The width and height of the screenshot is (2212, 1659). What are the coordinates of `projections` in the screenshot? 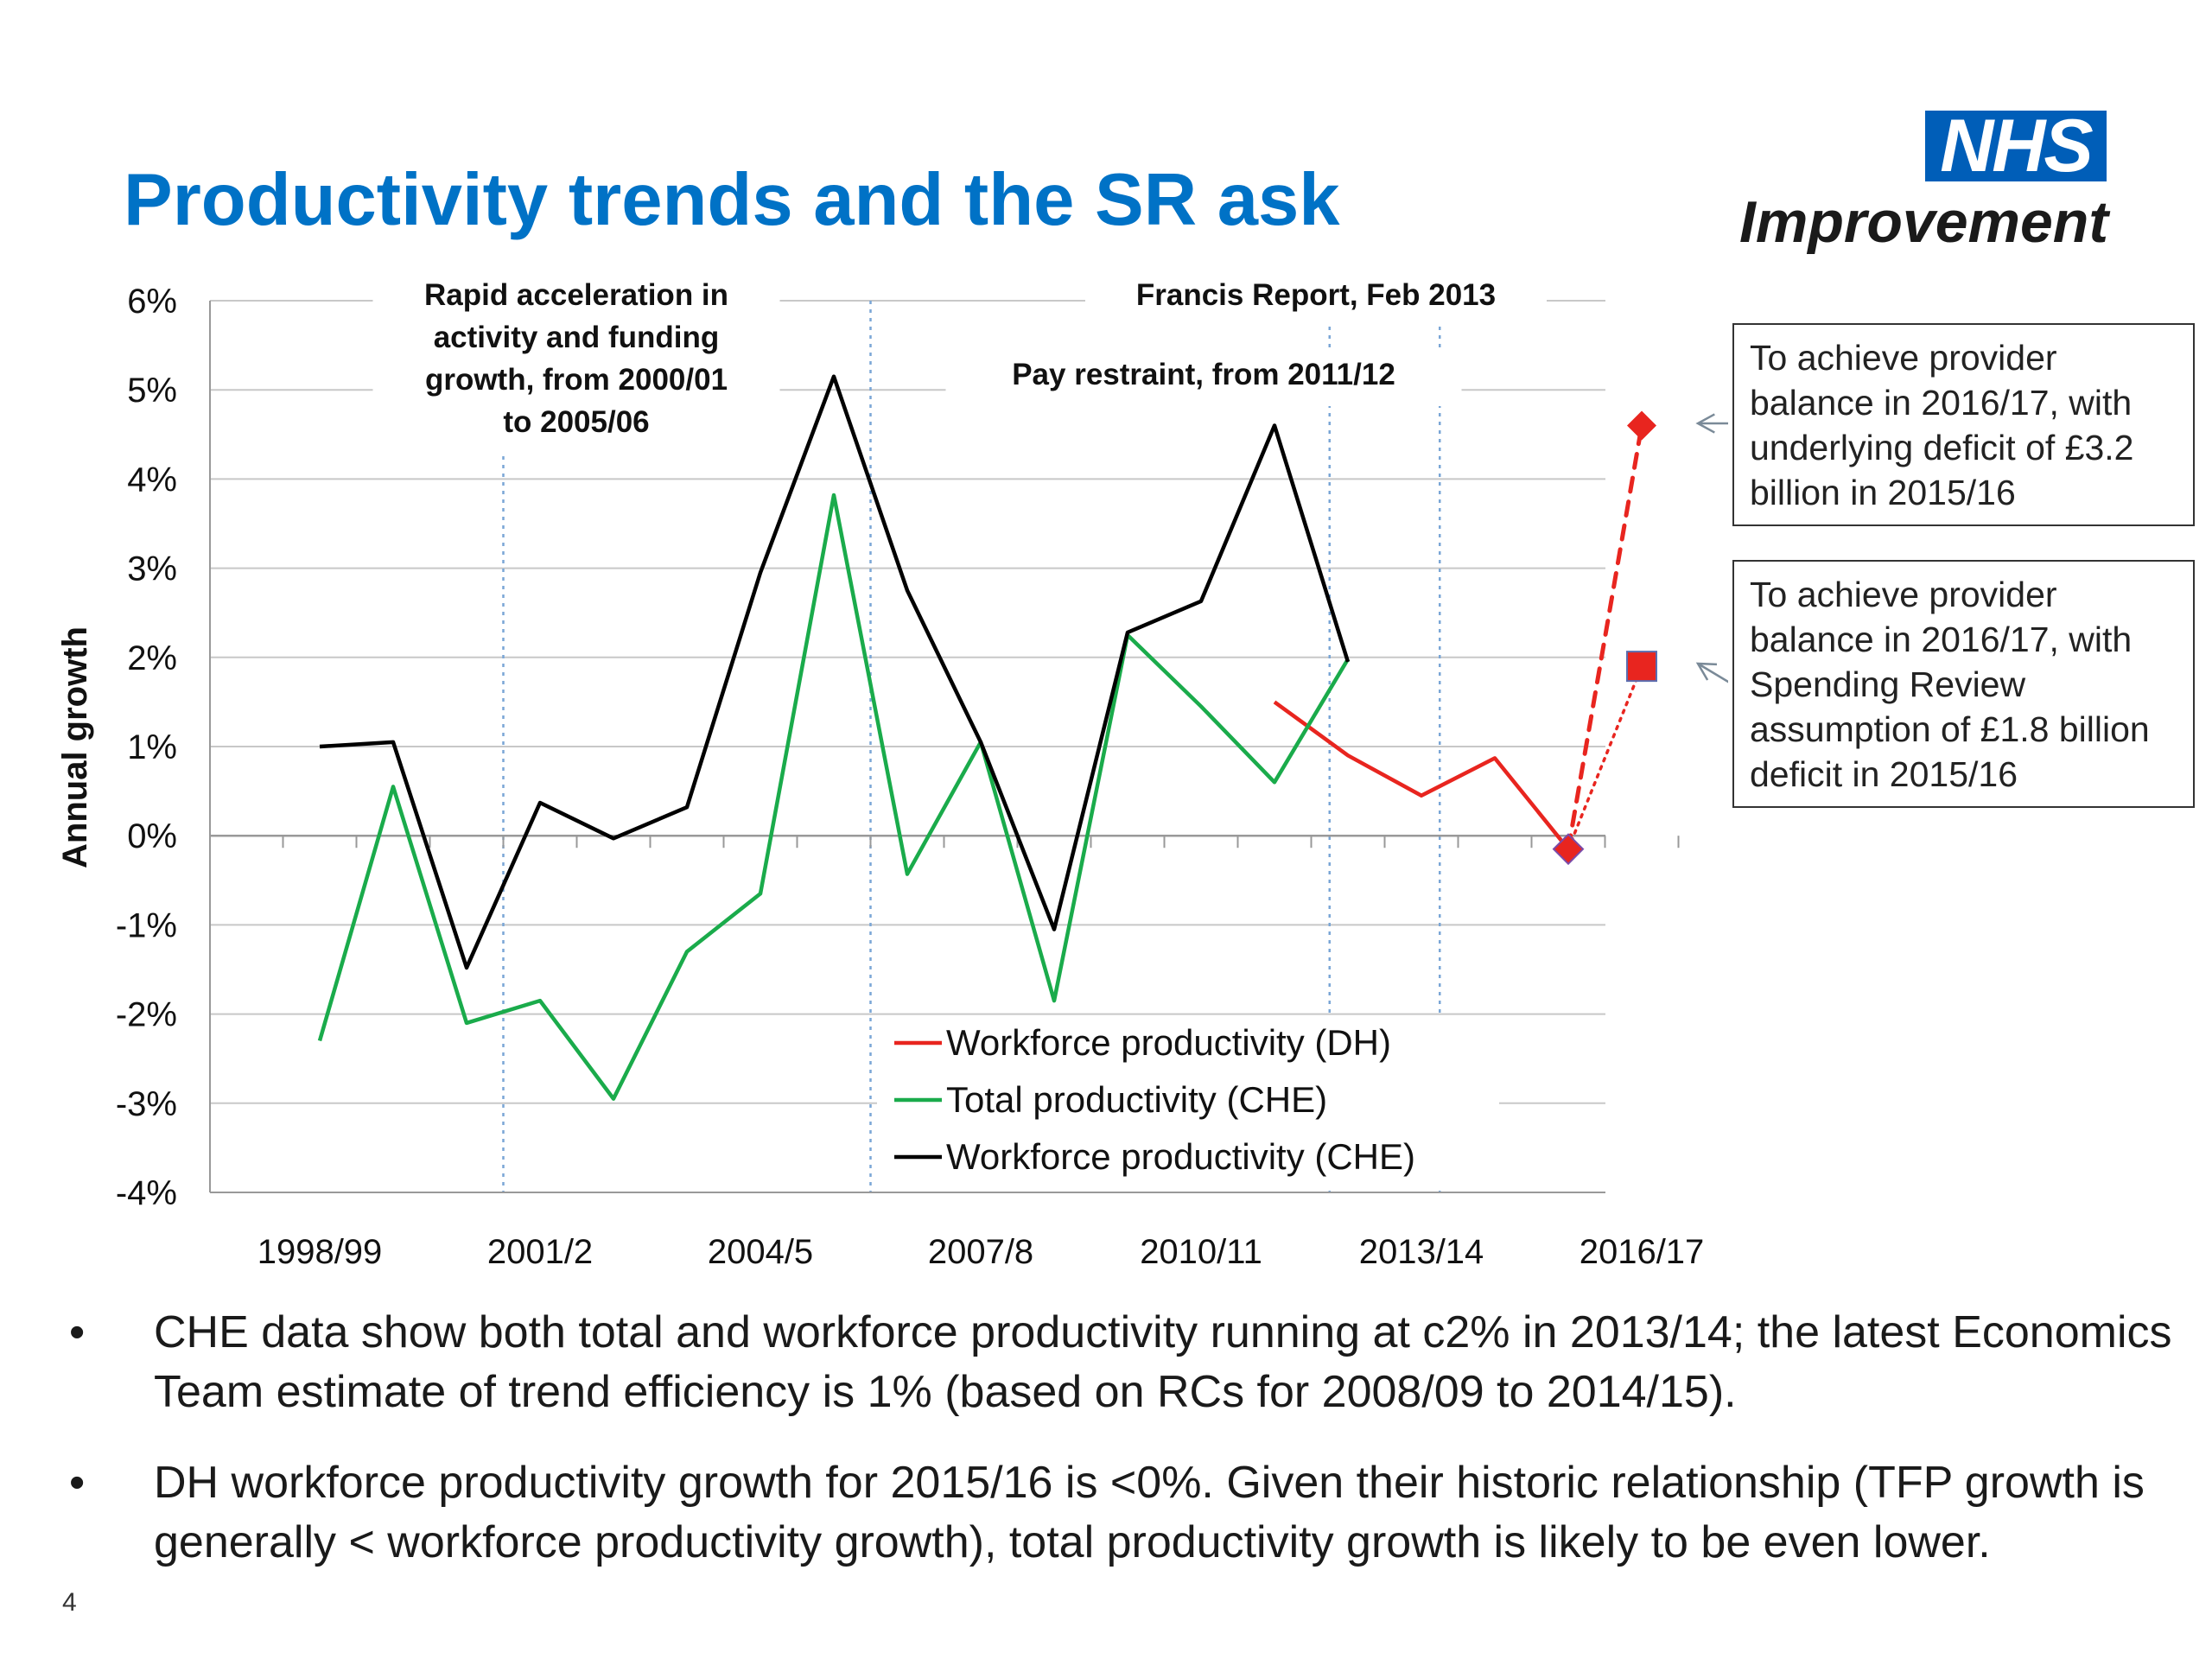 It's located at (1640, 638).